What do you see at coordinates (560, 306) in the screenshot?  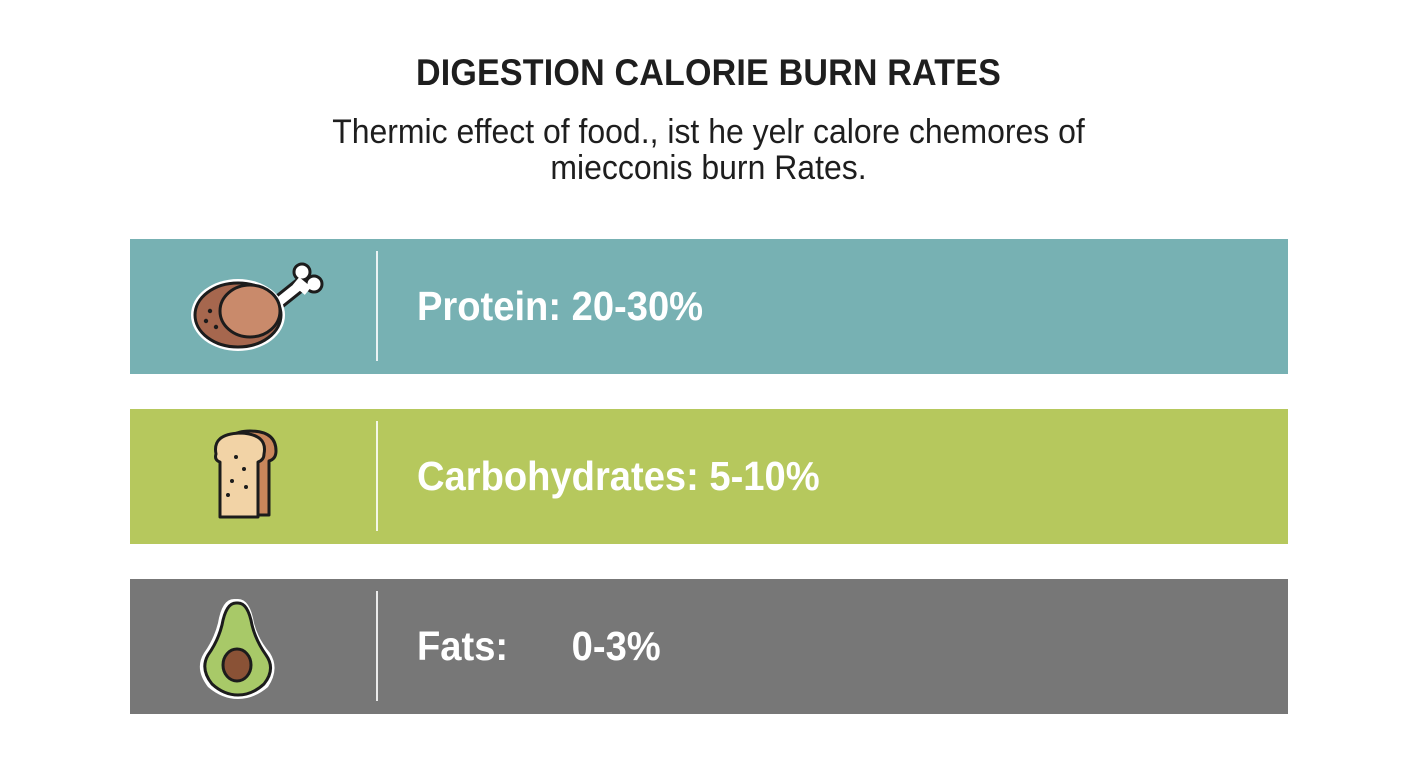 I see `protein-label: Protein: 20-30%` at bounding box center [560, 306].